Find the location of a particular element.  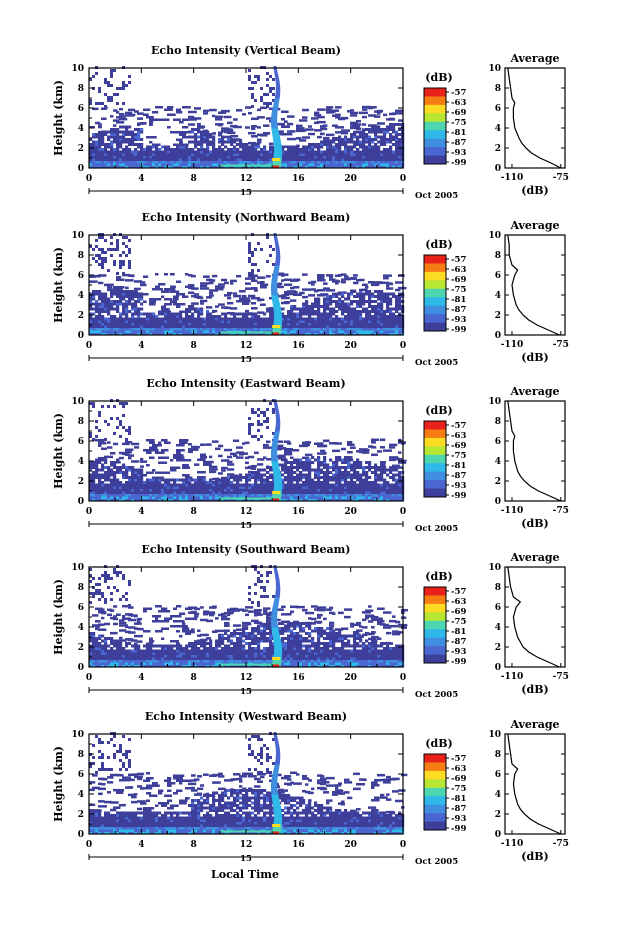

y-axis-label: Height (km) is located at coordinates (58, 784).